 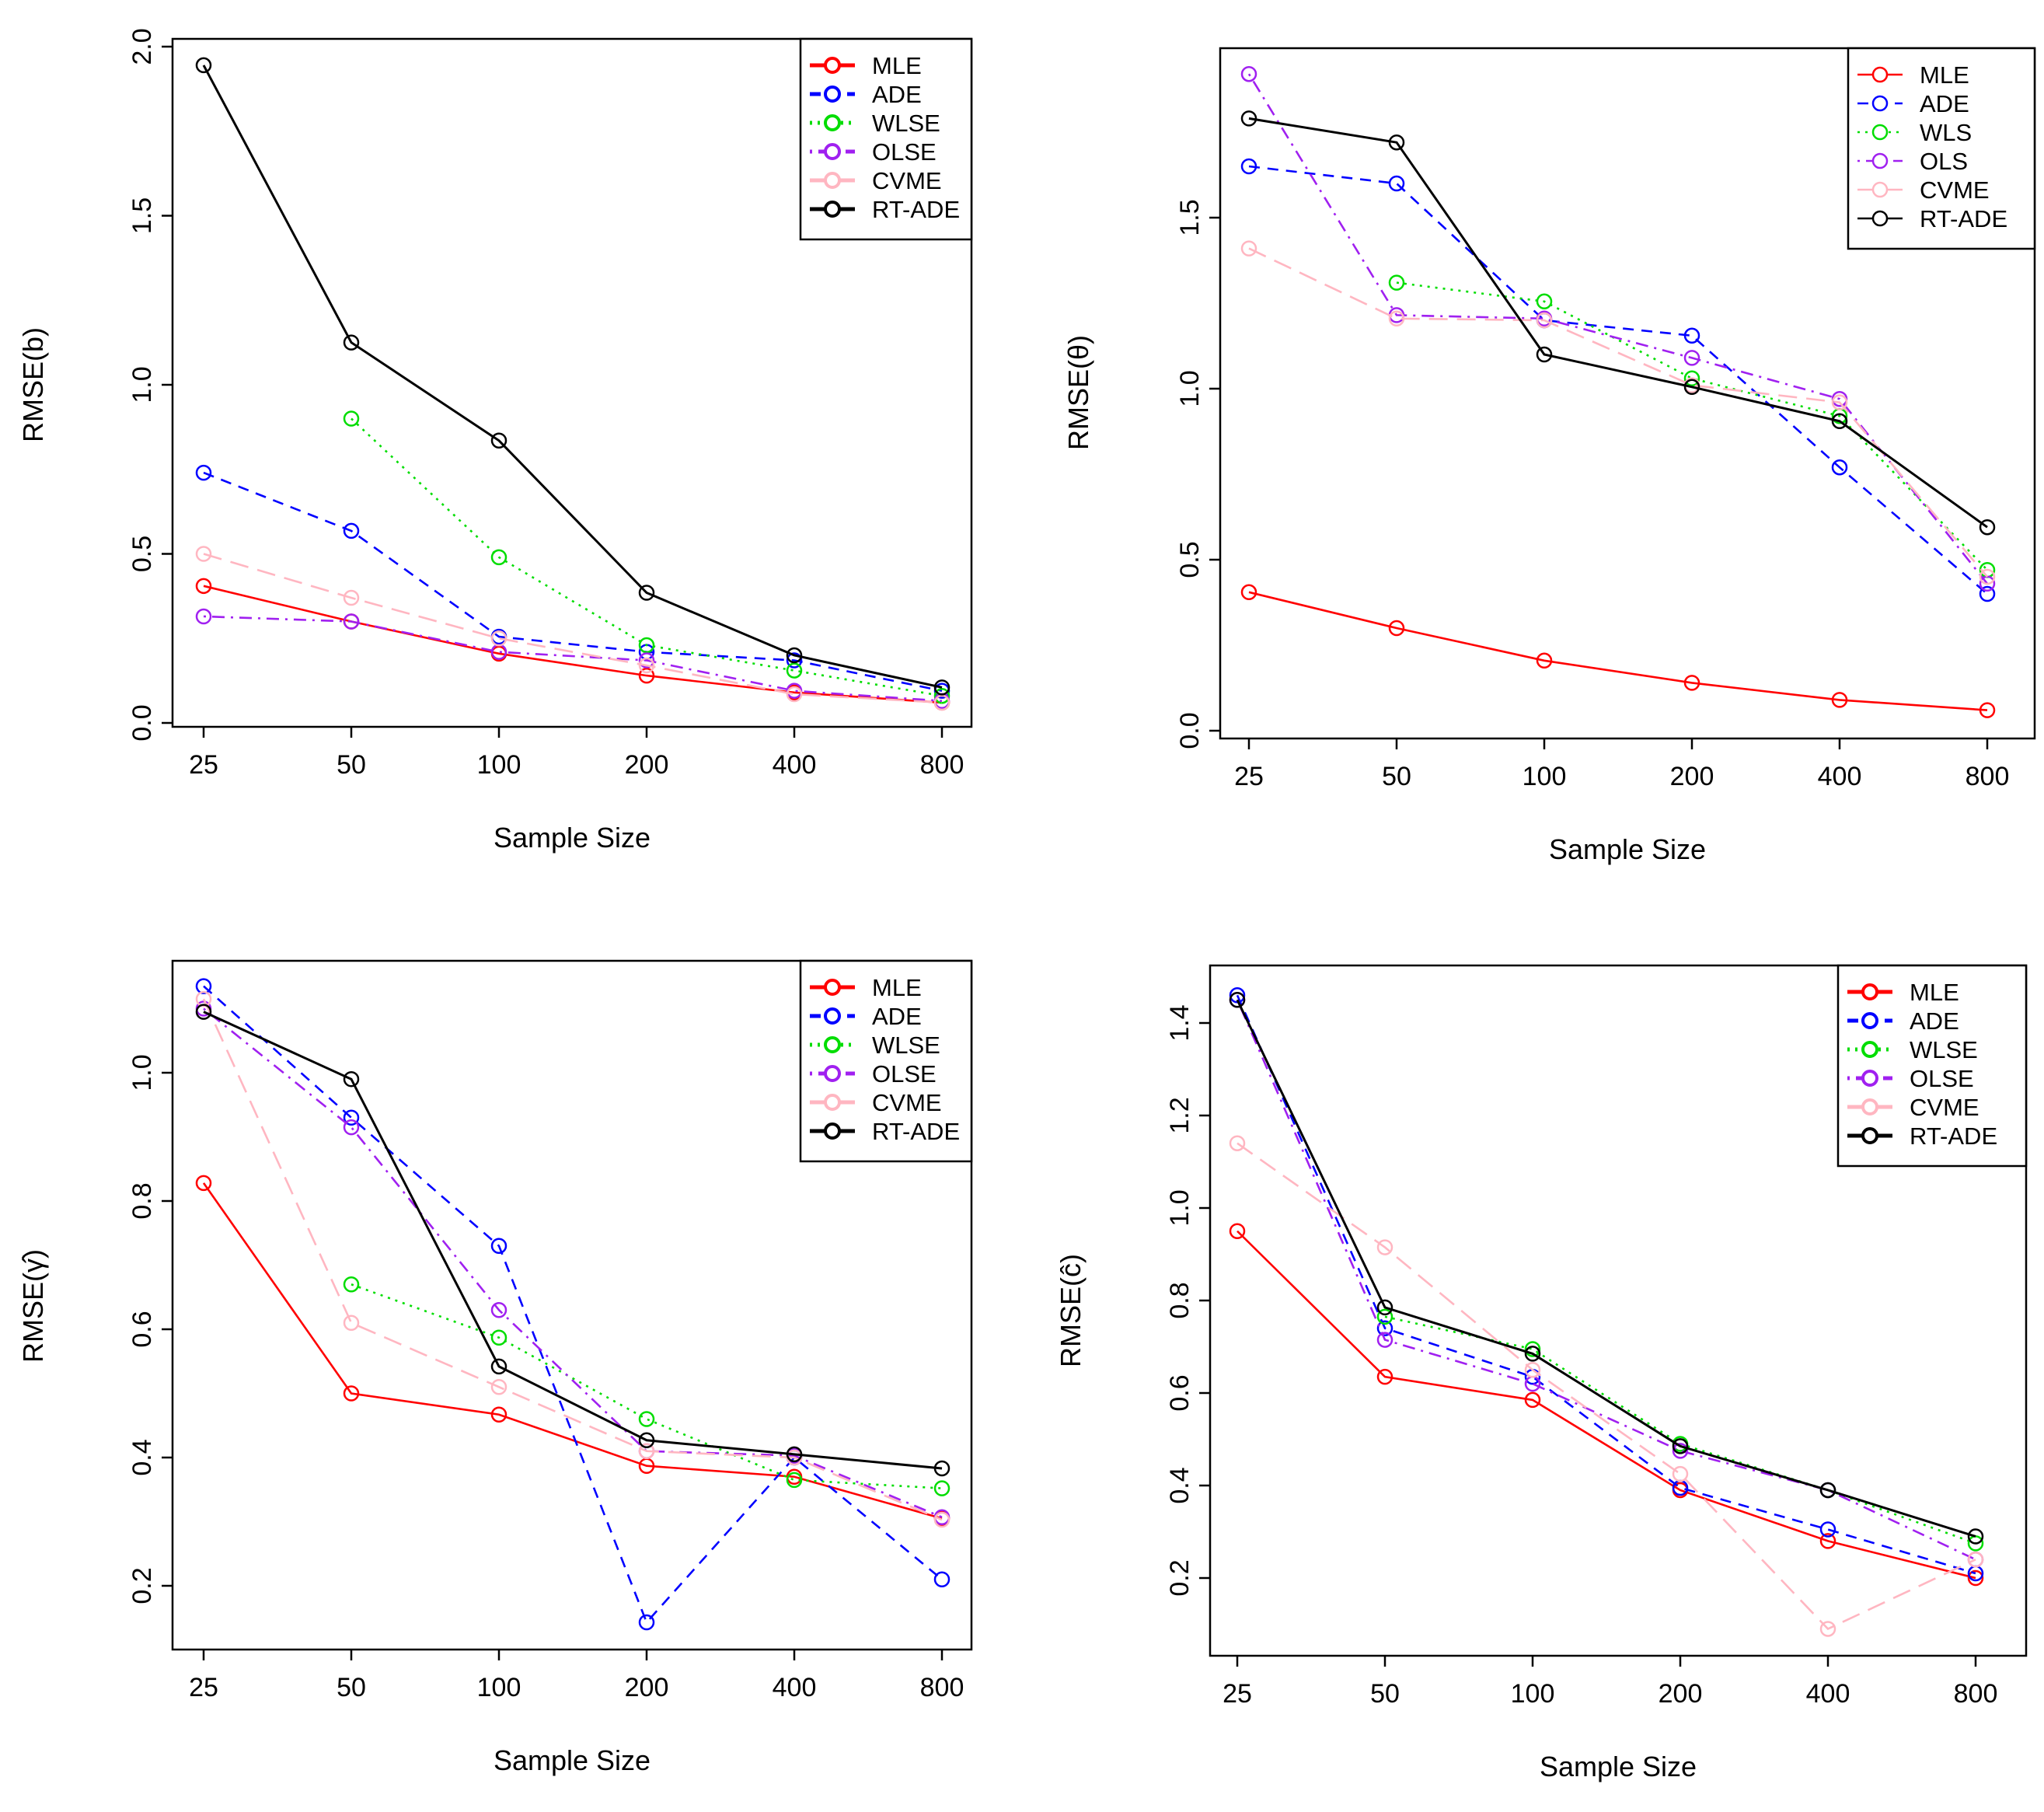 What do you see at coordinates (1190, 217) in the screenshot?
I see `y-tick-label: 1.5` at bounding box center [1190, 217].